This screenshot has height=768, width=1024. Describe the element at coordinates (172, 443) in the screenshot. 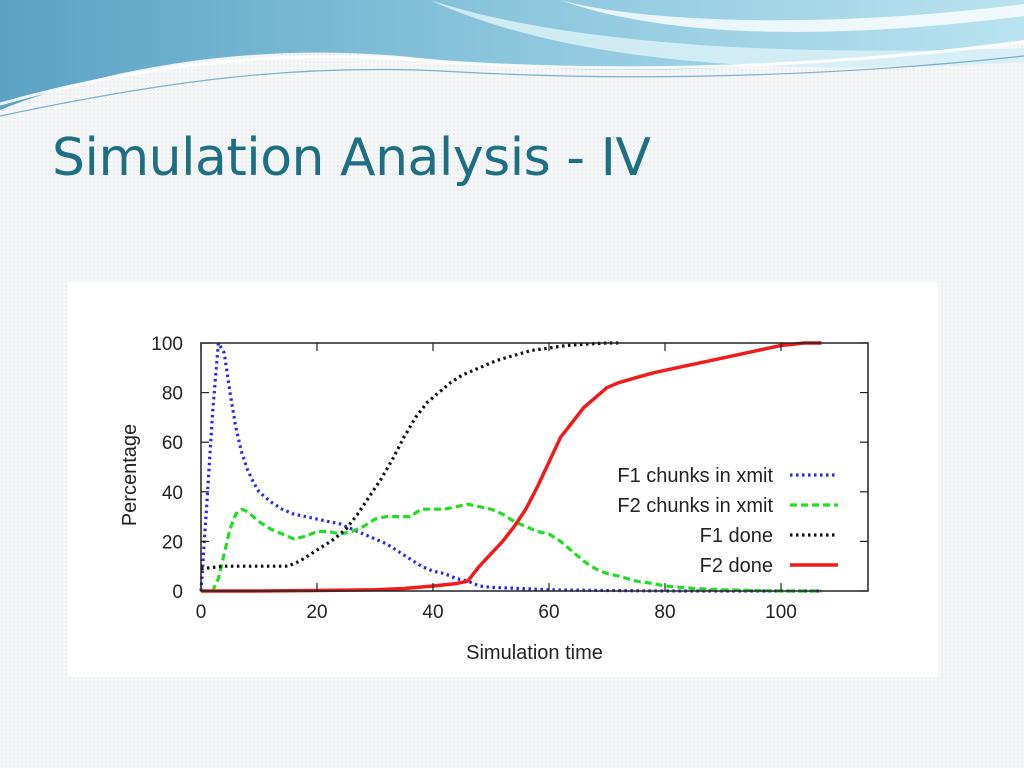

I see `y-tick-label: 60` at that location.